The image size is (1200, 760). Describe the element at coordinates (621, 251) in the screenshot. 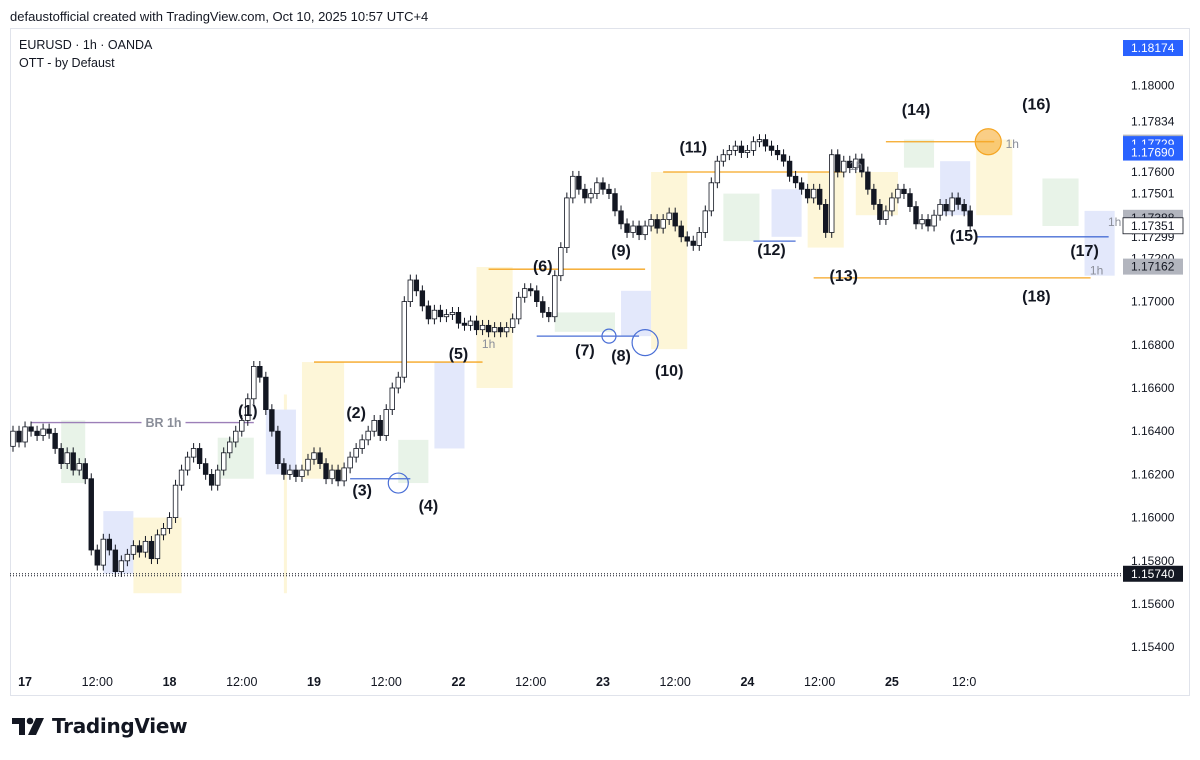

I see `annotation-label: (9)` at that location.